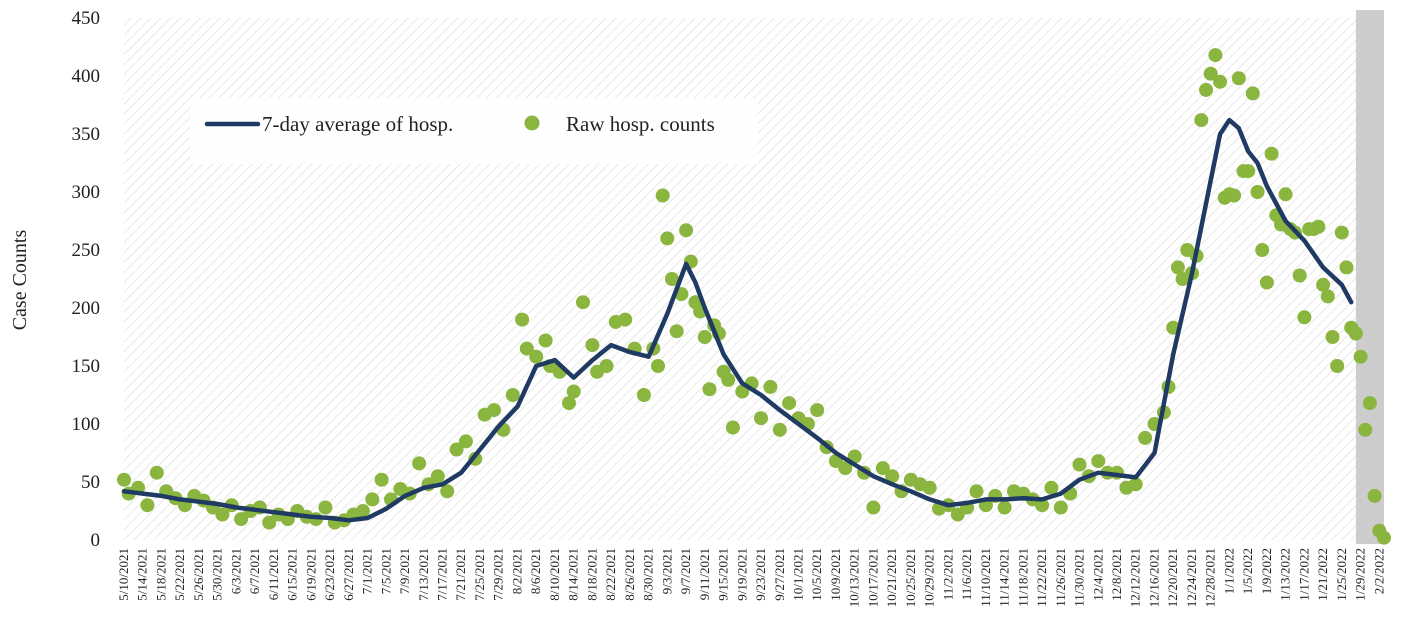  I want to click on x-tick-label: 6/19/2021, so click(310, 574).